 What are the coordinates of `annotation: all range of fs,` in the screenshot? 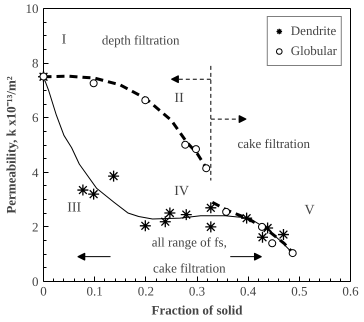 It's located at (189, 242).